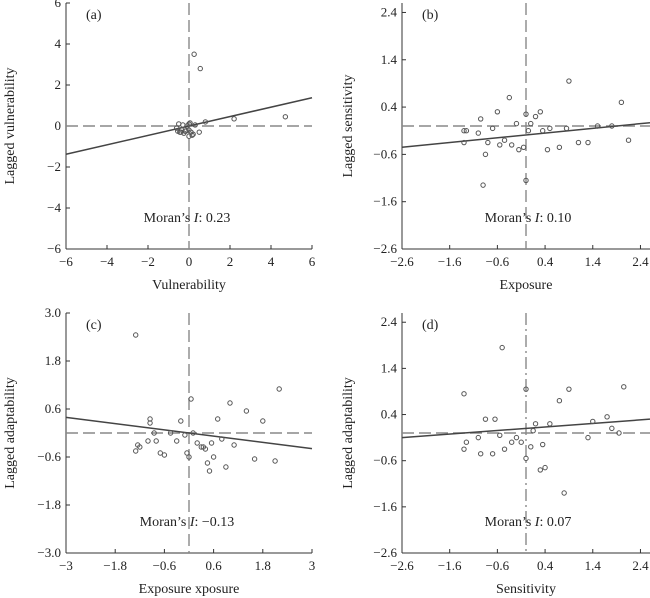 Image resolution: width=650 pixels, height=598 pixels. What do you see at coordinates (115, 565) in the screenshot?
I see `x-tick-label: −1.8` at bounding box center [115, 565].